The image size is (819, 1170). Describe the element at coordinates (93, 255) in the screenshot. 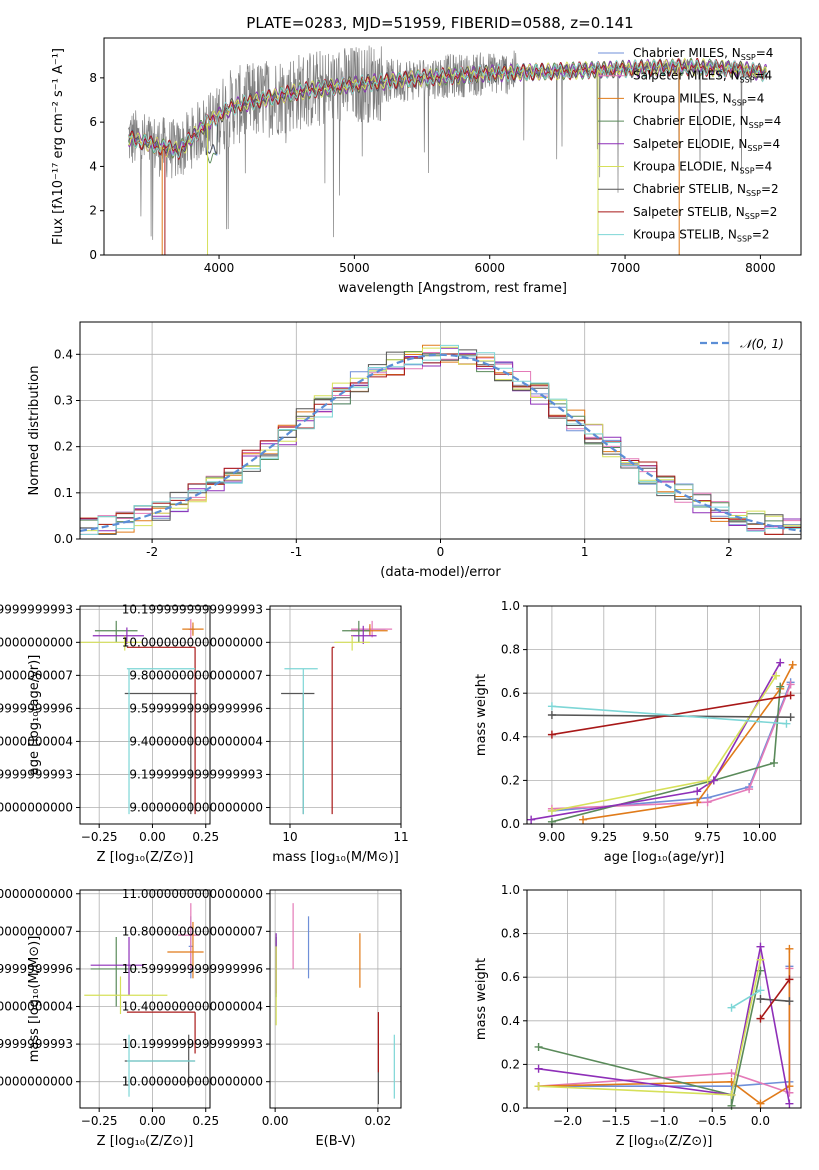

I see `y-tick-label: 0` at that location.